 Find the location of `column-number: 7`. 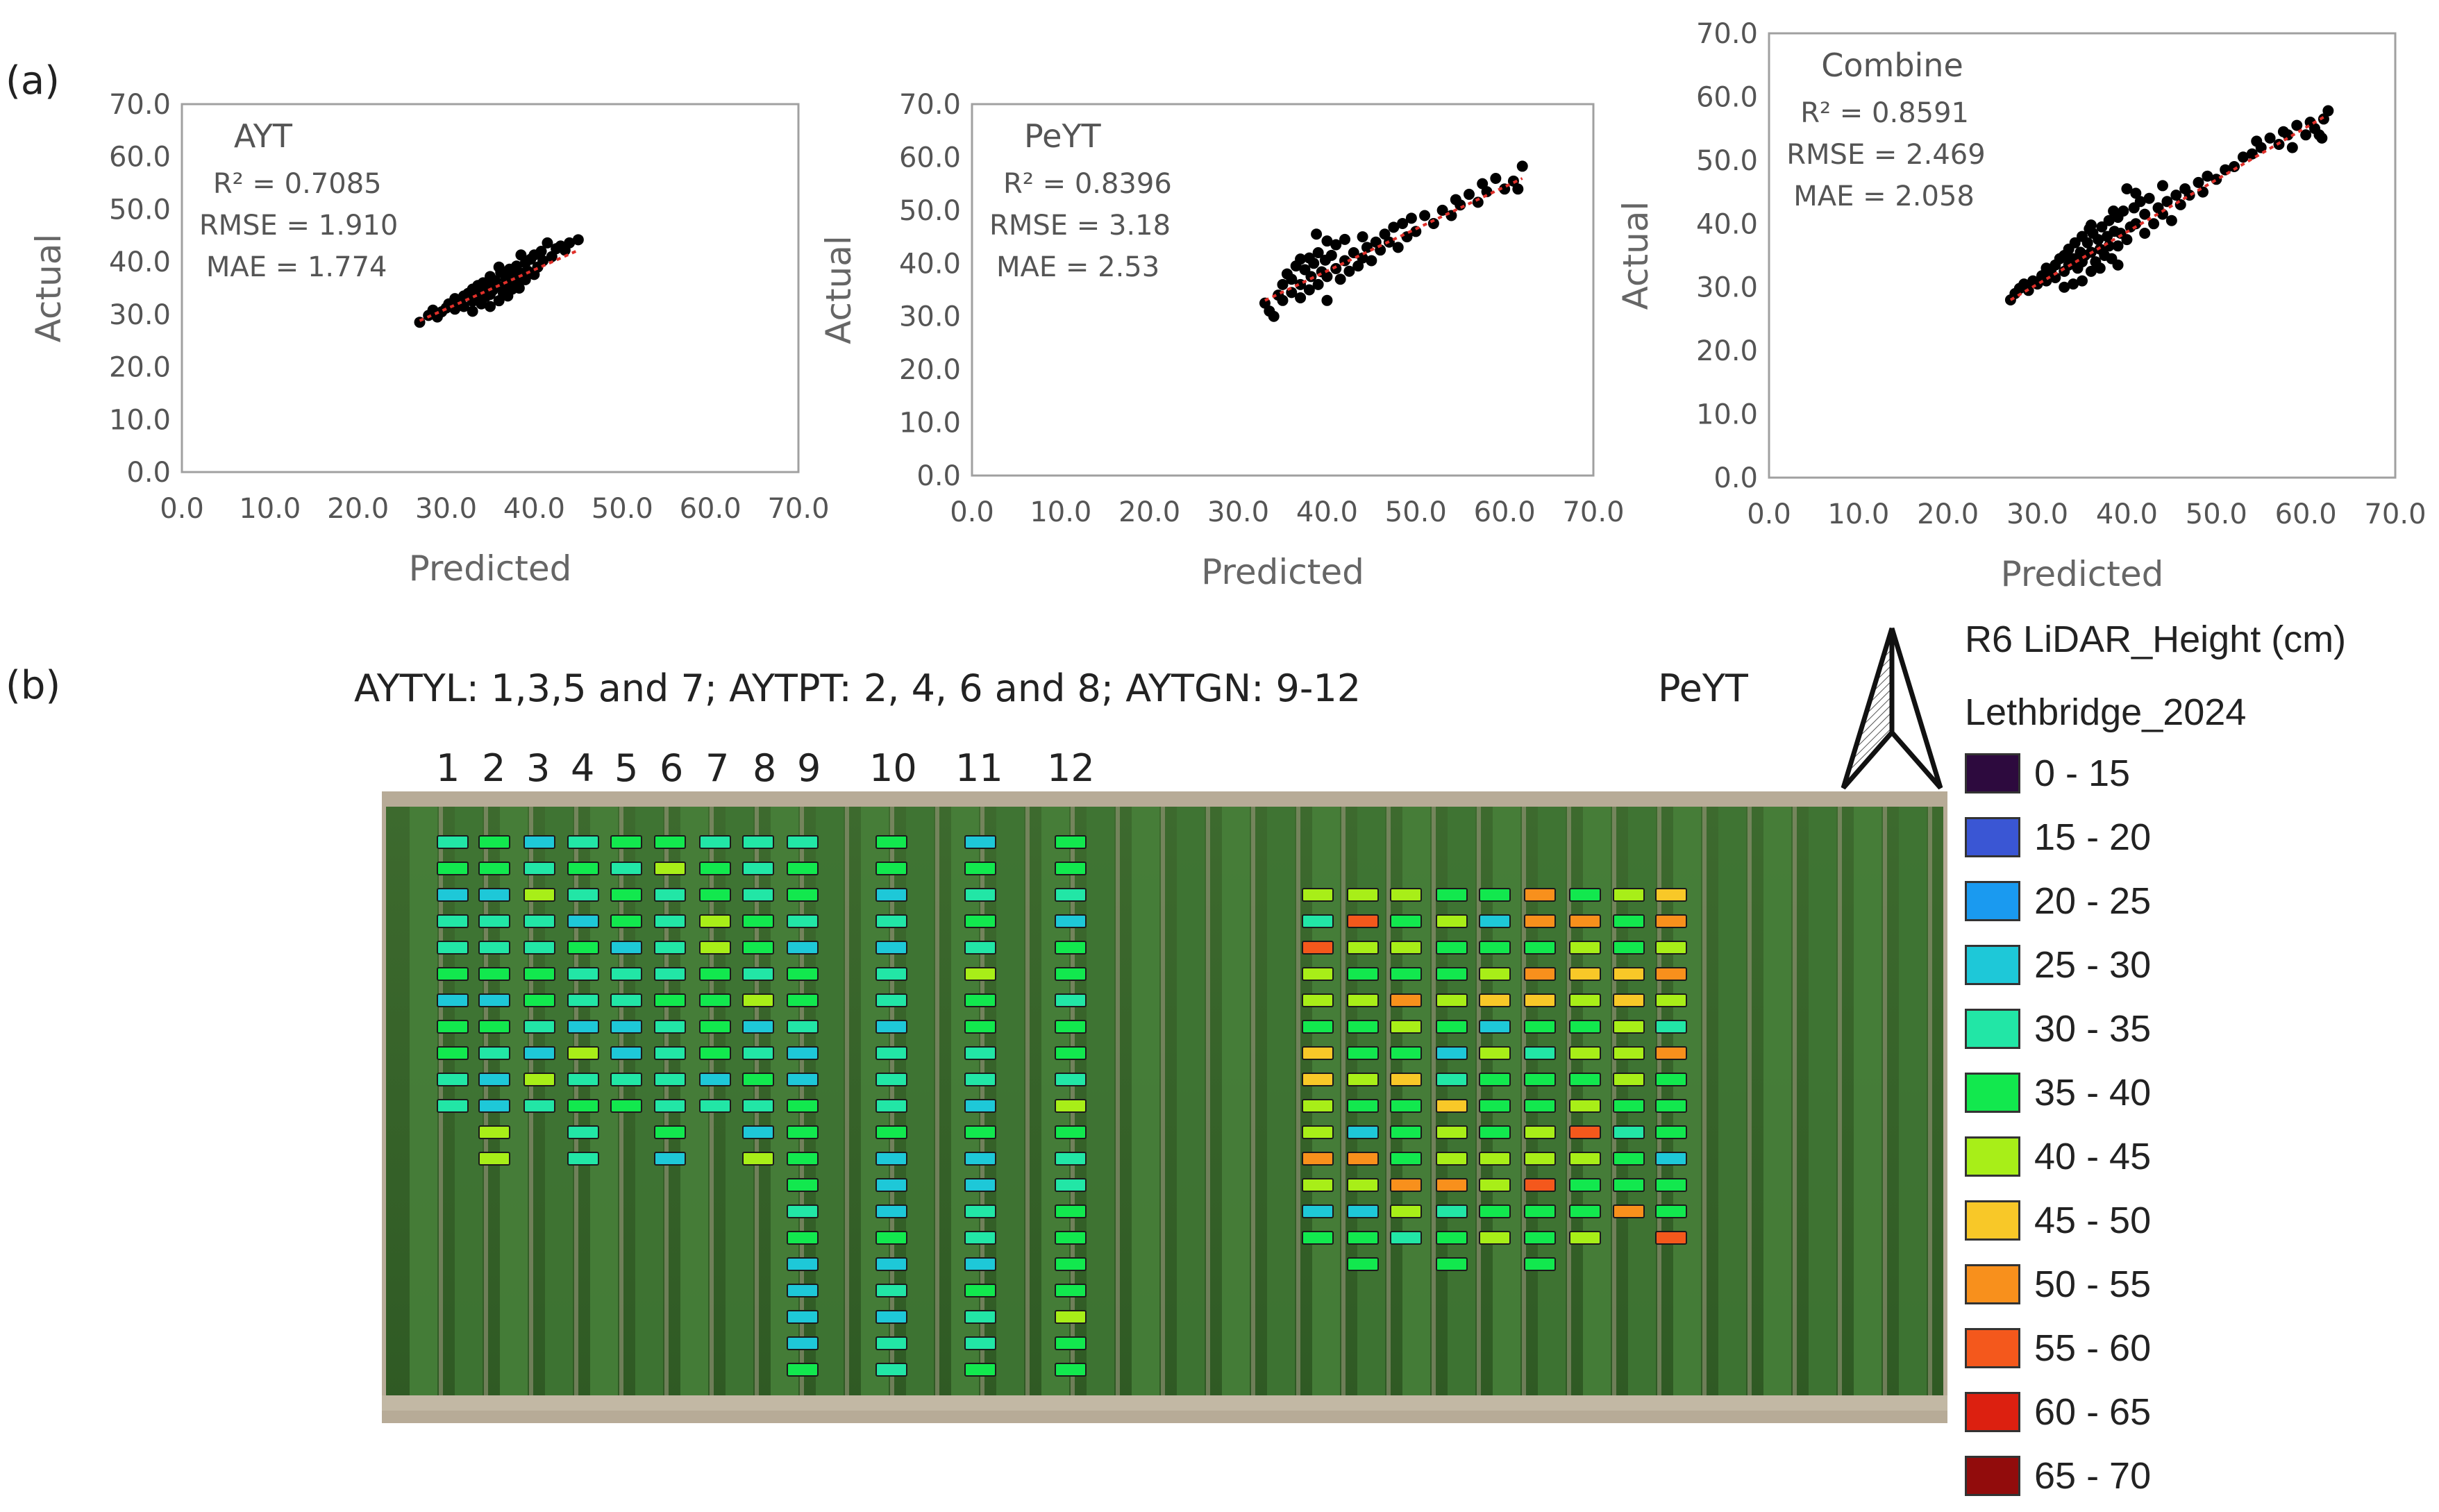

column-number: 7 is located at coordinates (718, 768).